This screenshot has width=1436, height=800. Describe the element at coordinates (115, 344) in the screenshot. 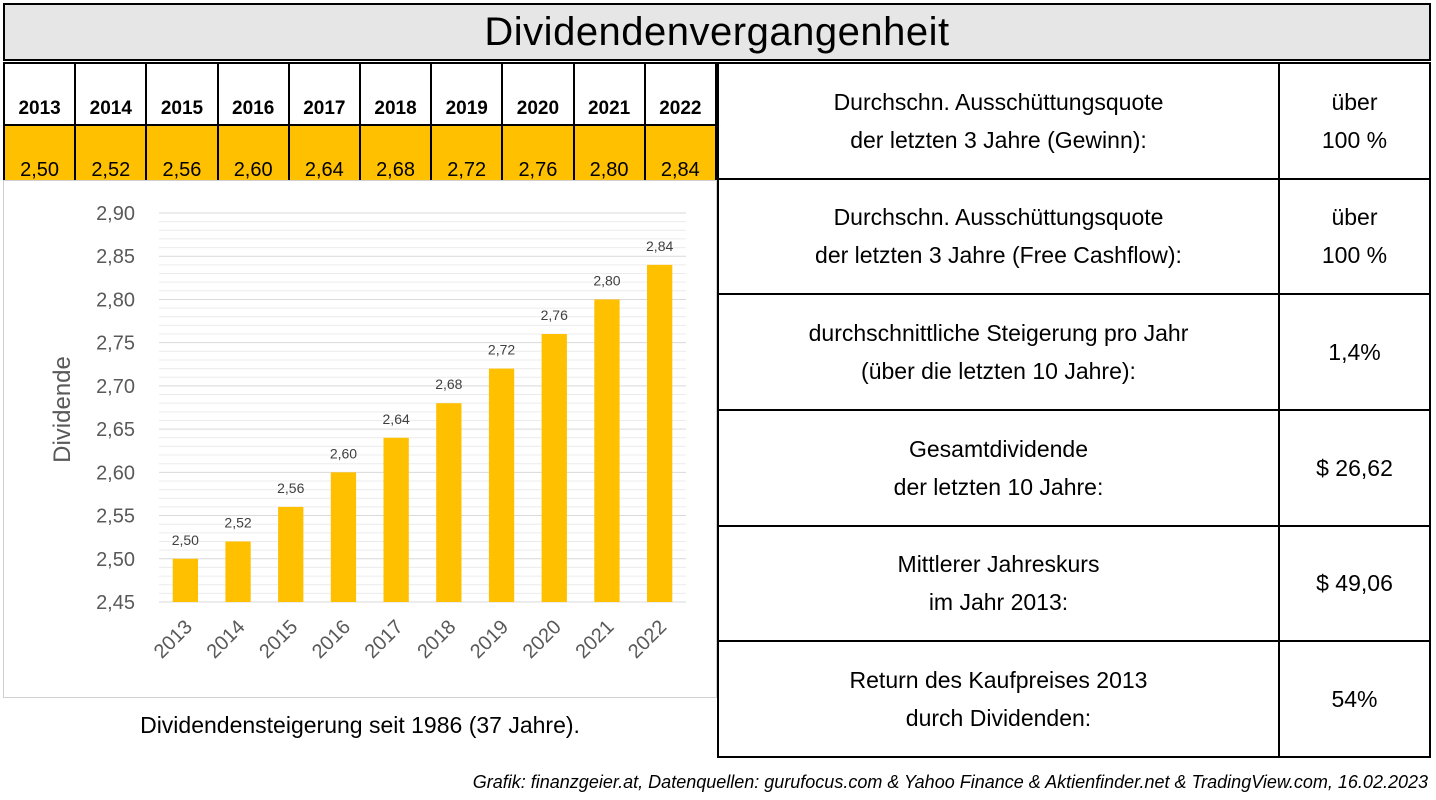

I see `y-tick-label: 2,75` at that location.